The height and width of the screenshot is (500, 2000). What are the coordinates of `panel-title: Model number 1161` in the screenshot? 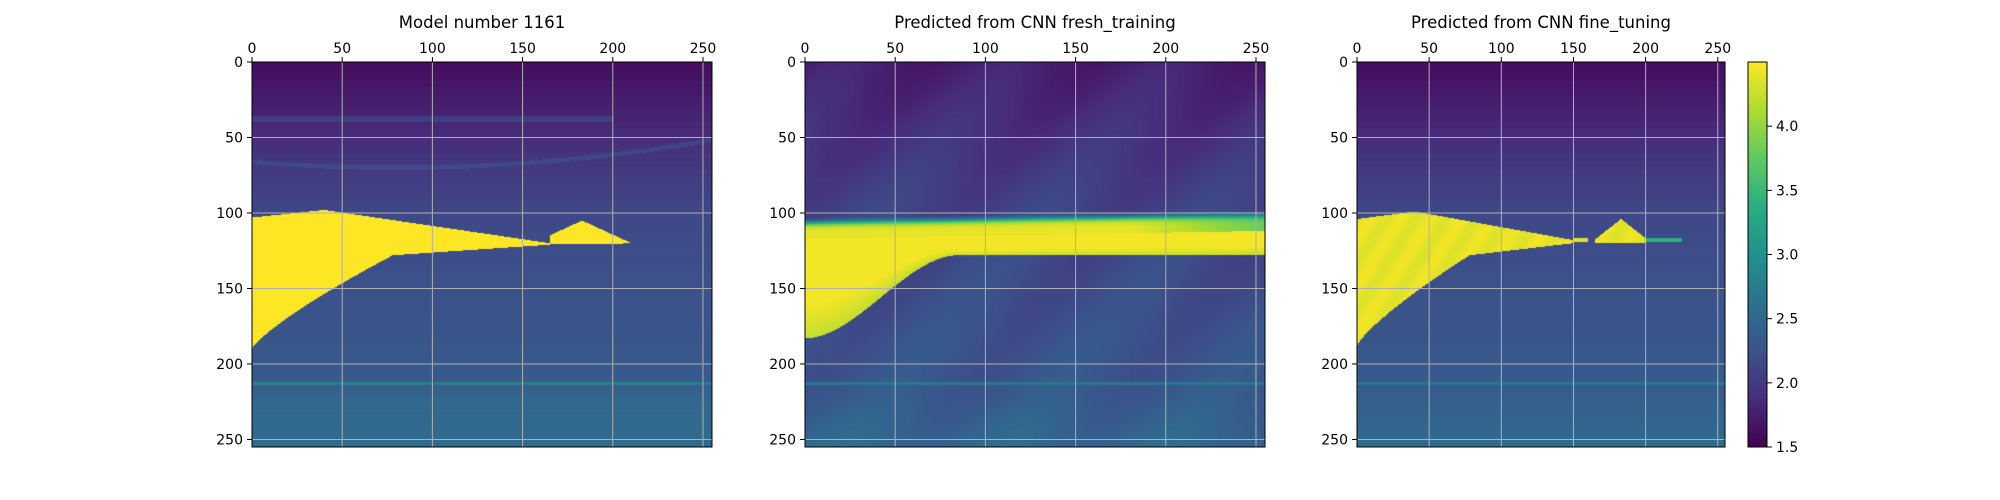 It's located at (482, 22).